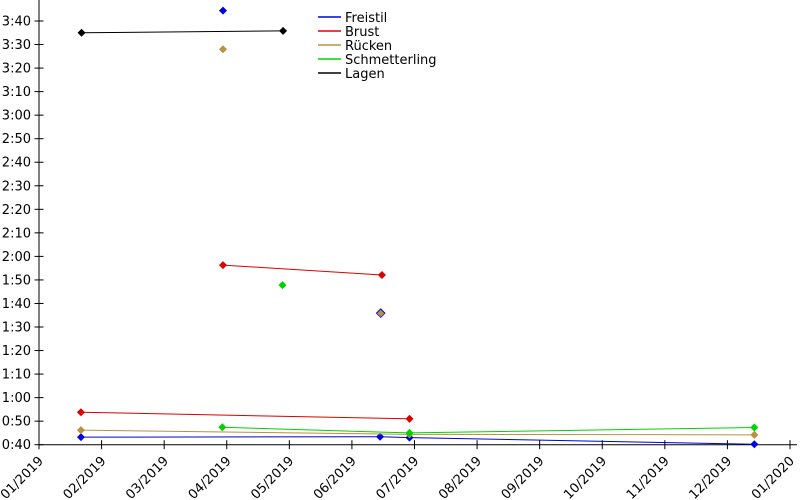 The height and width of the screenshot is (500, 800). What do you see at coordinates (16, 257) in the screenshot?
I see `y-tick-label: 2:00` at bounding box center [16, 257].